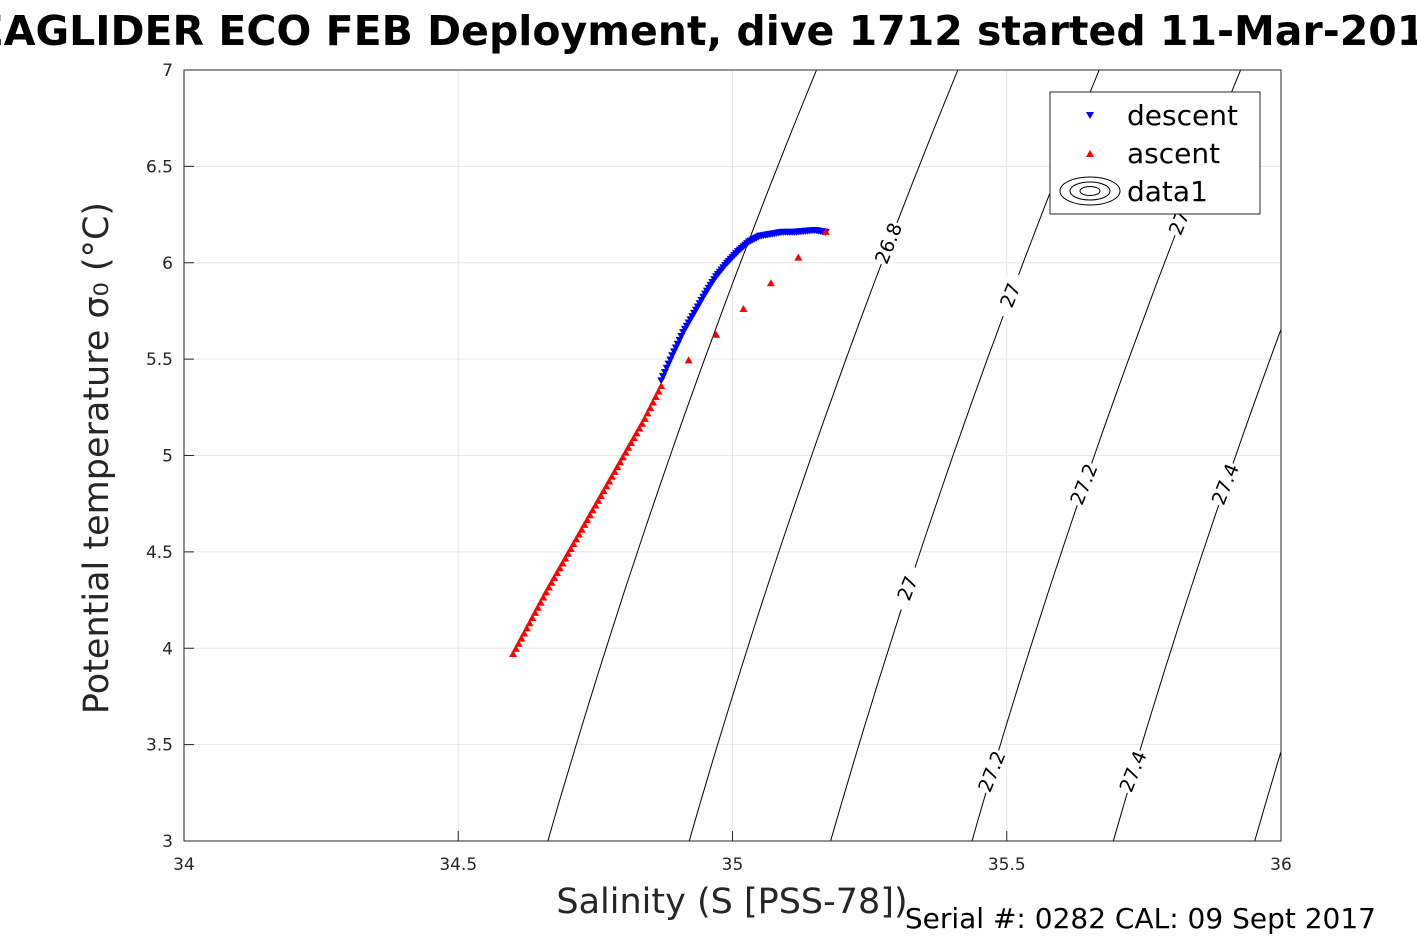 The width and height of the screenshot is (1417, 945). I want to click on x-tick-label: 35.5, so click(1007, 865).